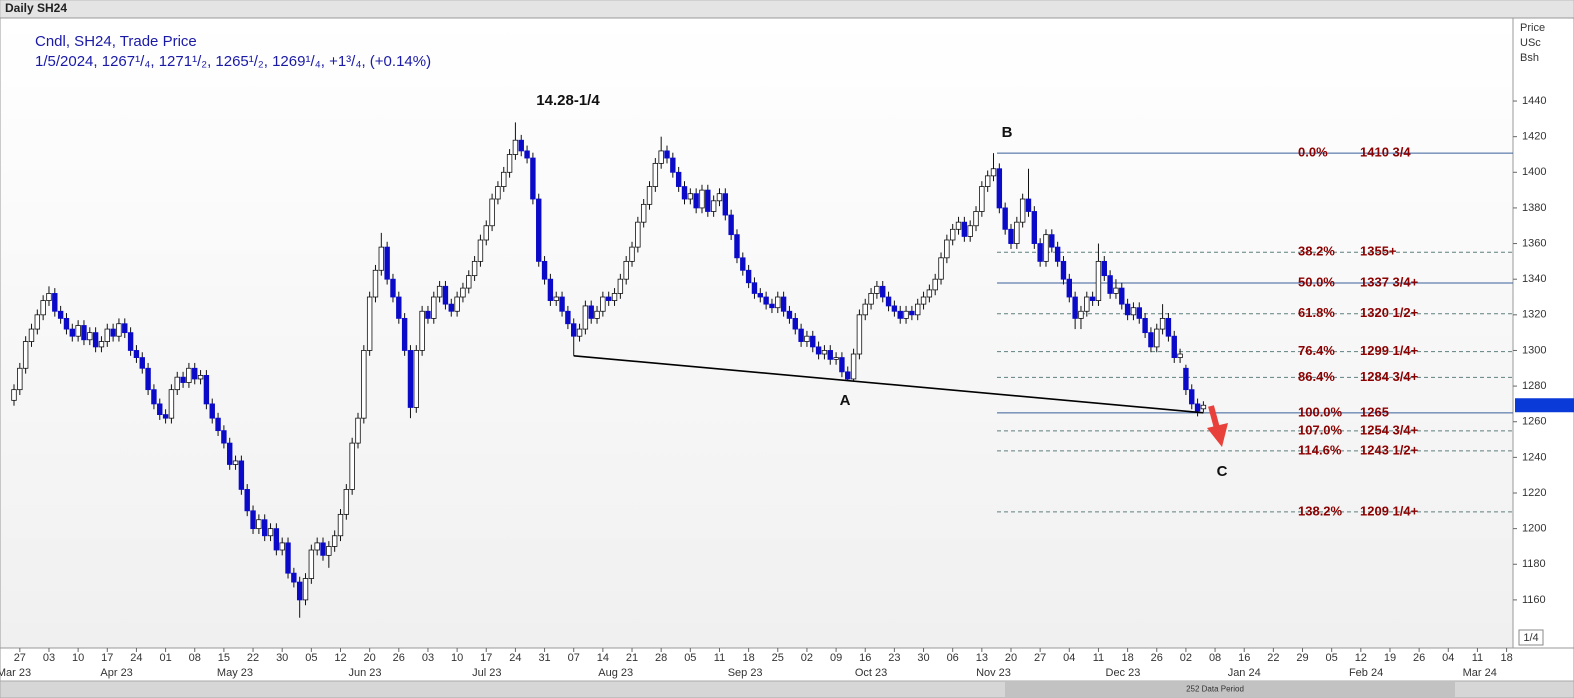  What do you see at coordinates (1186, 658) in the screenshot?
I see `x-tick-label: 02` at bounding box center [1186, 658].